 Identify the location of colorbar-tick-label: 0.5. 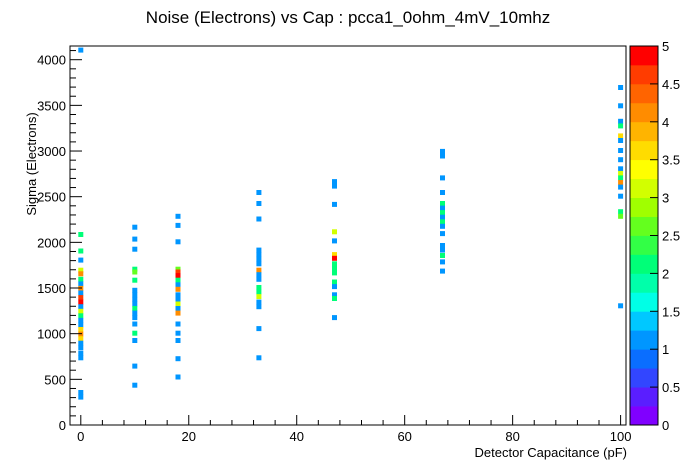
(671, 387).